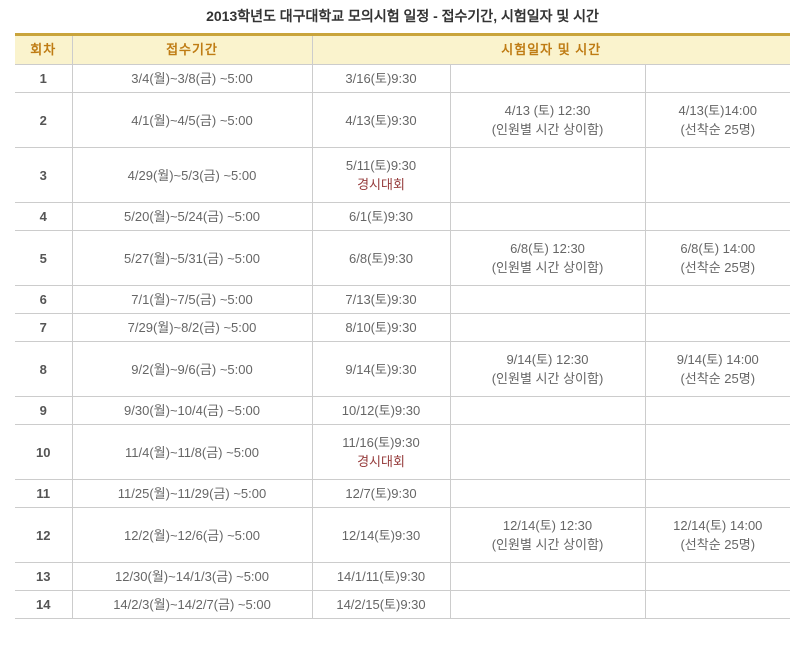  Describe the element at coordinates (381, 78) in the screenshot. I see `exam-datetime: 3/16(토)9:30` at that location.